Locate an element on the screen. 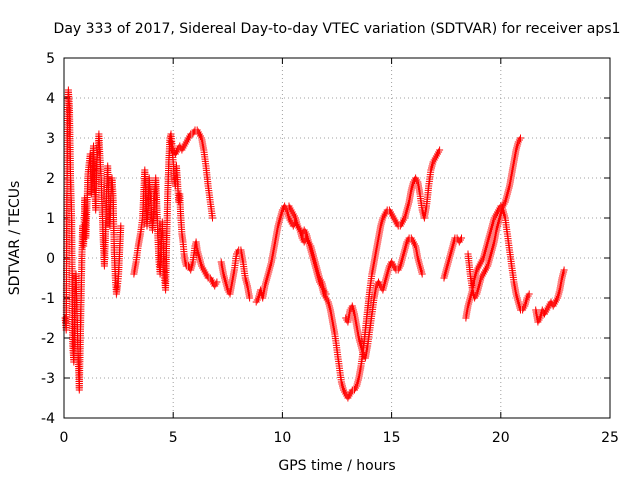  y-tick-label: 5 is located at coordinates (50, 59).